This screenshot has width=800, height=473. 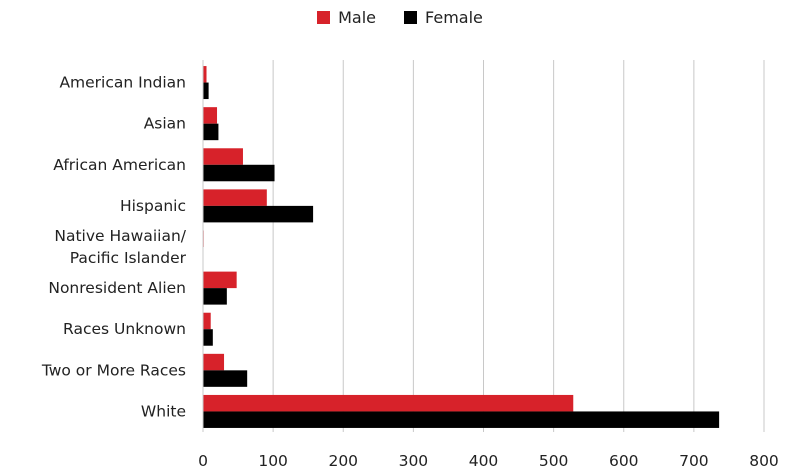 What do you see at coordinates (343, 461) in the screenshot?
I see `x-tick-label: 200` at bounding box center [343, 461].